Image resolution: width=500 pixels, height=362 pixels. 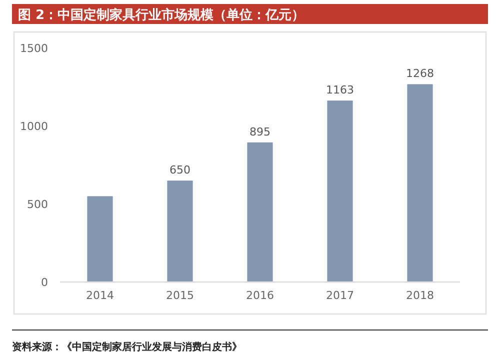 I want to click on data-label: 1163, so click(x=340, y=90).